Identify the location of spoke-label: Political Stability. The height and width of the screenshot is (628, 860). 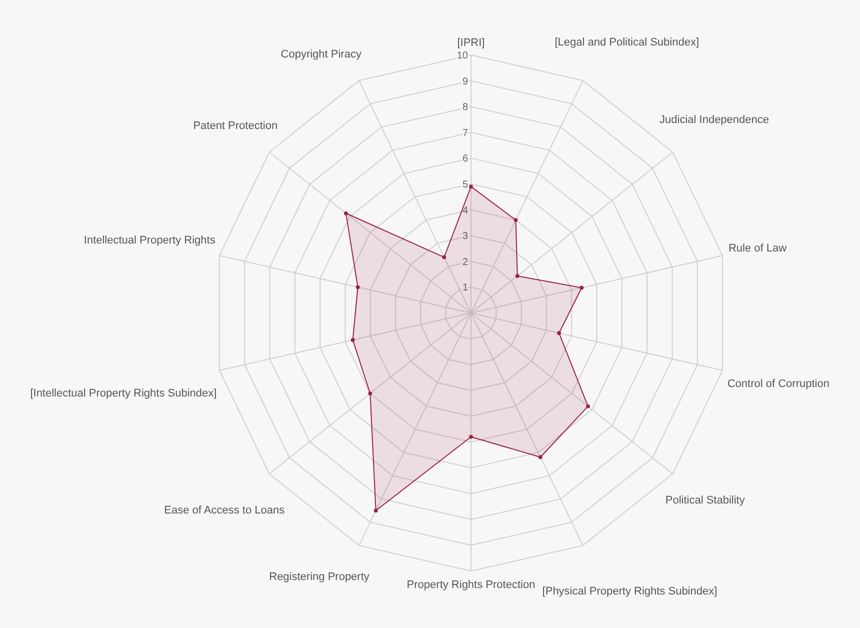
(705, 500).